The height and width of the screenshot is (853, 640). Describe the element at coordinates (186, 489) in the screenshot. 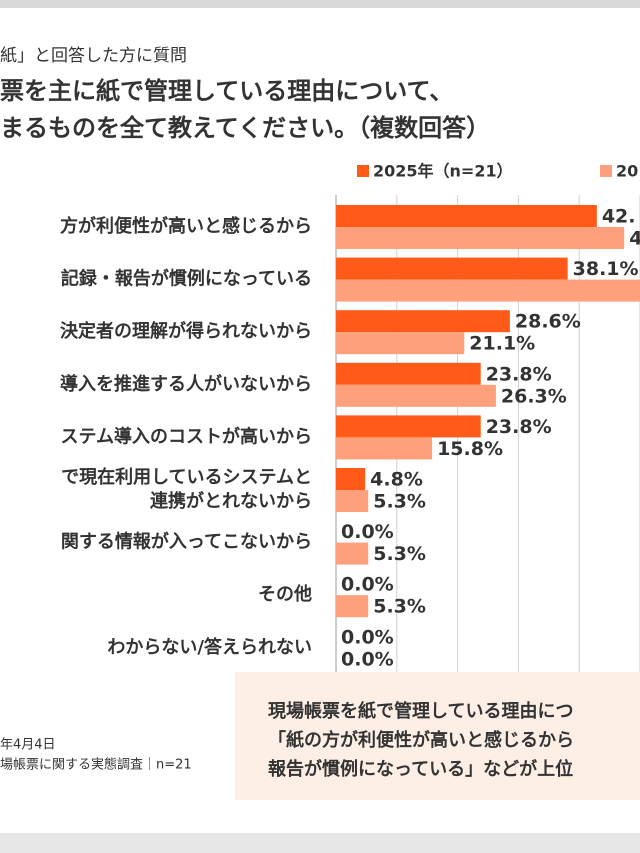

I see `category-label: で現在利用しているシステムと連携がとれないから` at that location.